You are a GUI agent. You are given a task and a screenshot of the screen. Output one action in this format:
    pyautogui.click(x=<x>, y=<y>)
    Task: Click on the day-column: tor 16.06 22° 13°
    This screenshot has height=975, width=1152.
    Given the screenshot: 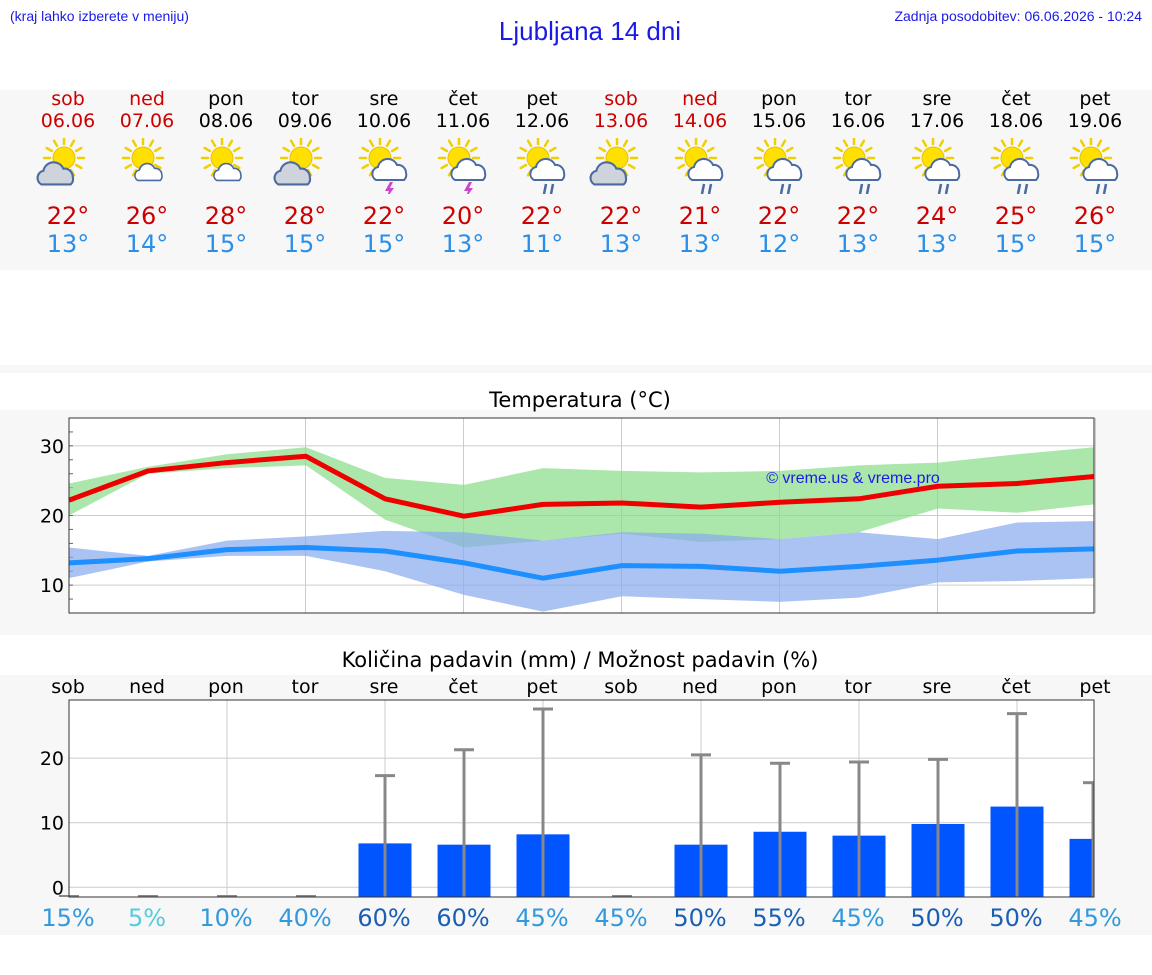 What is the action you would take?
    pyautogui.click(x=858, y=173)
    